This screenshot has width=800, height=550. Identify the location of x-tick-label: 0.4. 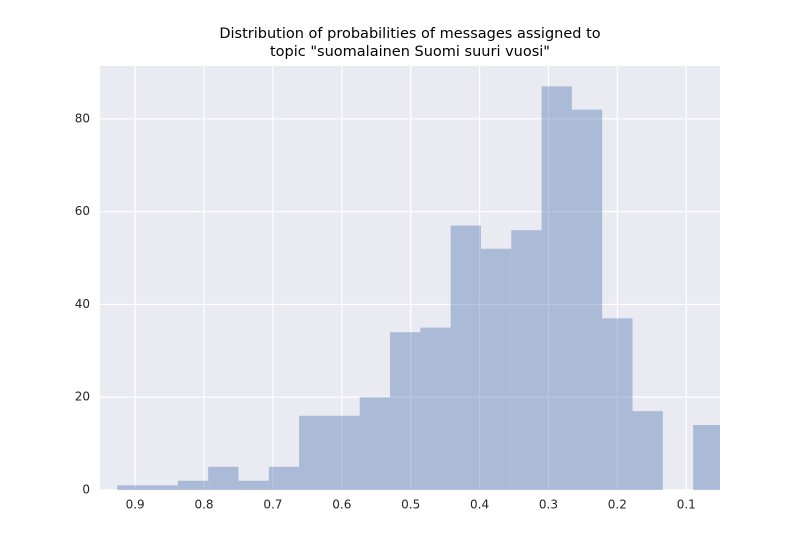
(479, 505).